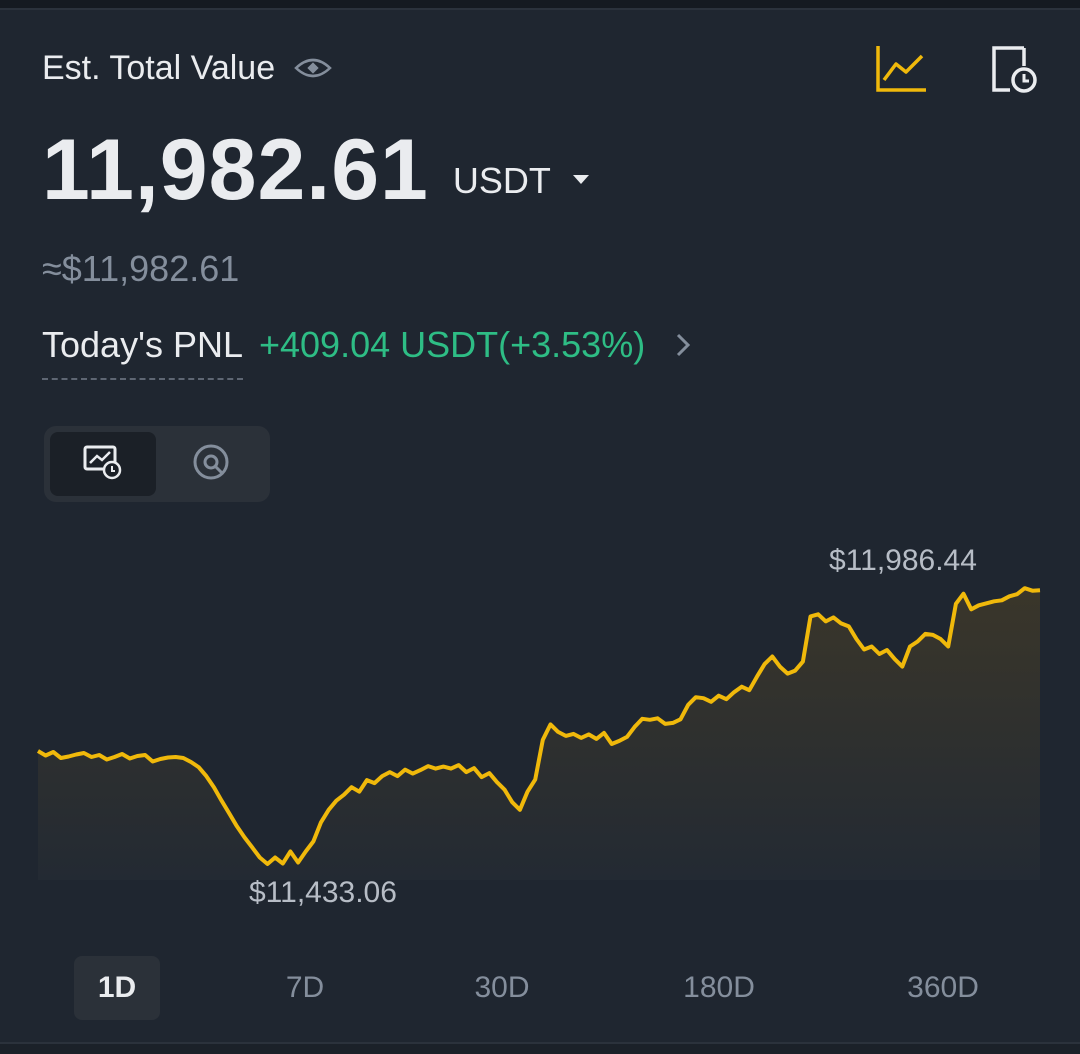 The width and height of the screenshot is (1080, 1054). I want to click on period-180d: 180D, so click(719, 987).